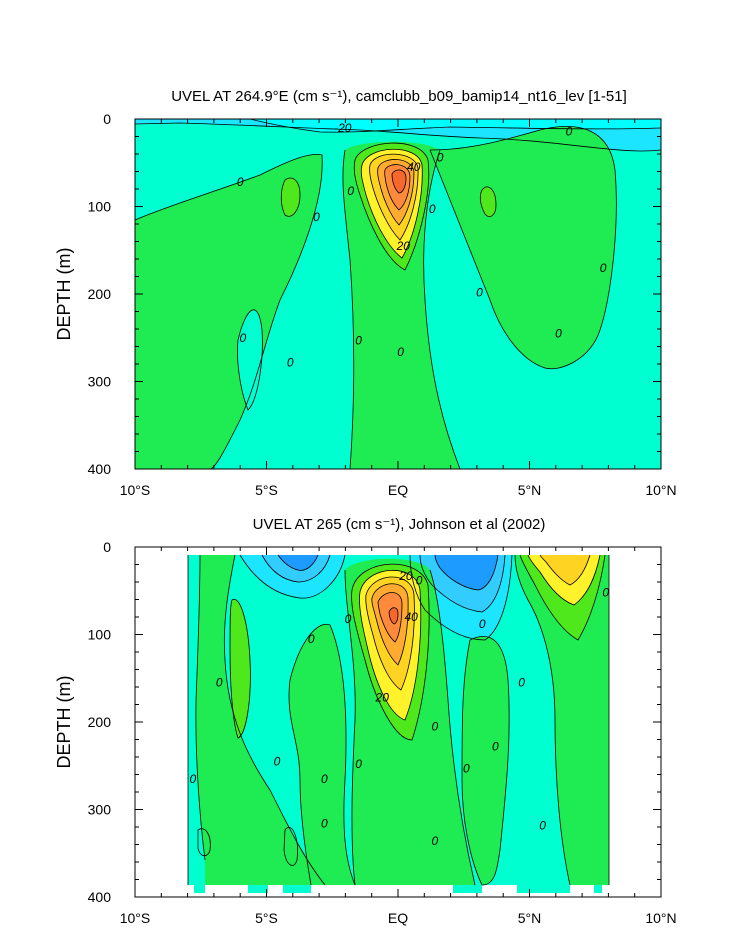  Describe the element at coordinates (100, 810) in the screenshot. I see `y-tick-label: 300` at that location.